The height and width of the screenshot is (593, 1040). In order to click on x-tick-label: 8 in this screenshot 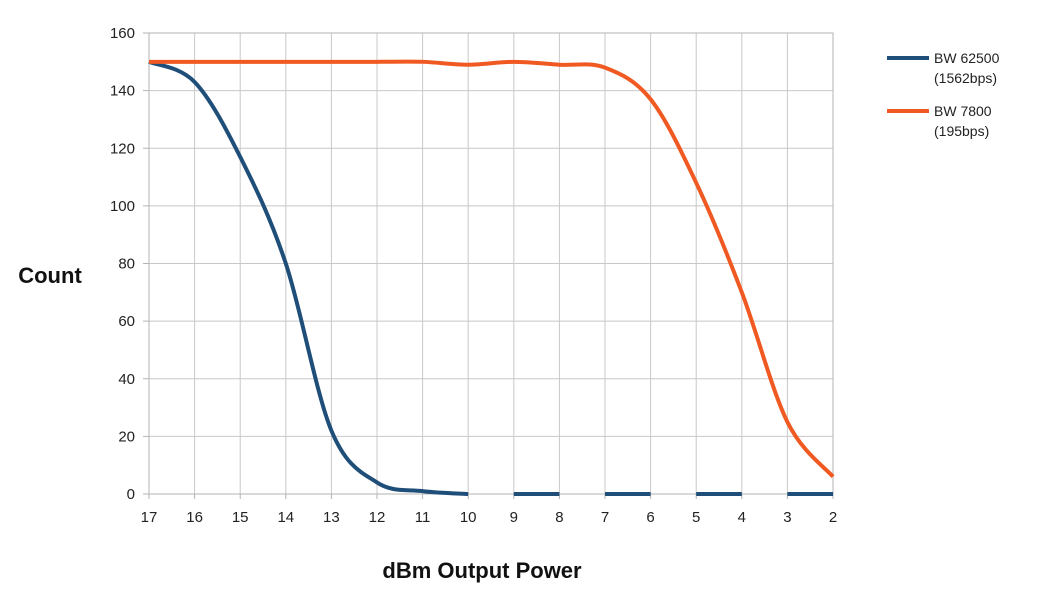, I will do `click(559, 517)`.